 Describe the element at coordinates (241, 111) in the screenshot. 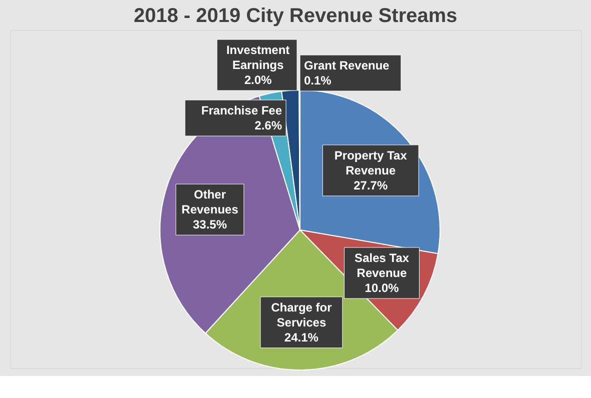

I see `slice-label: Franchise Fee` at that location.